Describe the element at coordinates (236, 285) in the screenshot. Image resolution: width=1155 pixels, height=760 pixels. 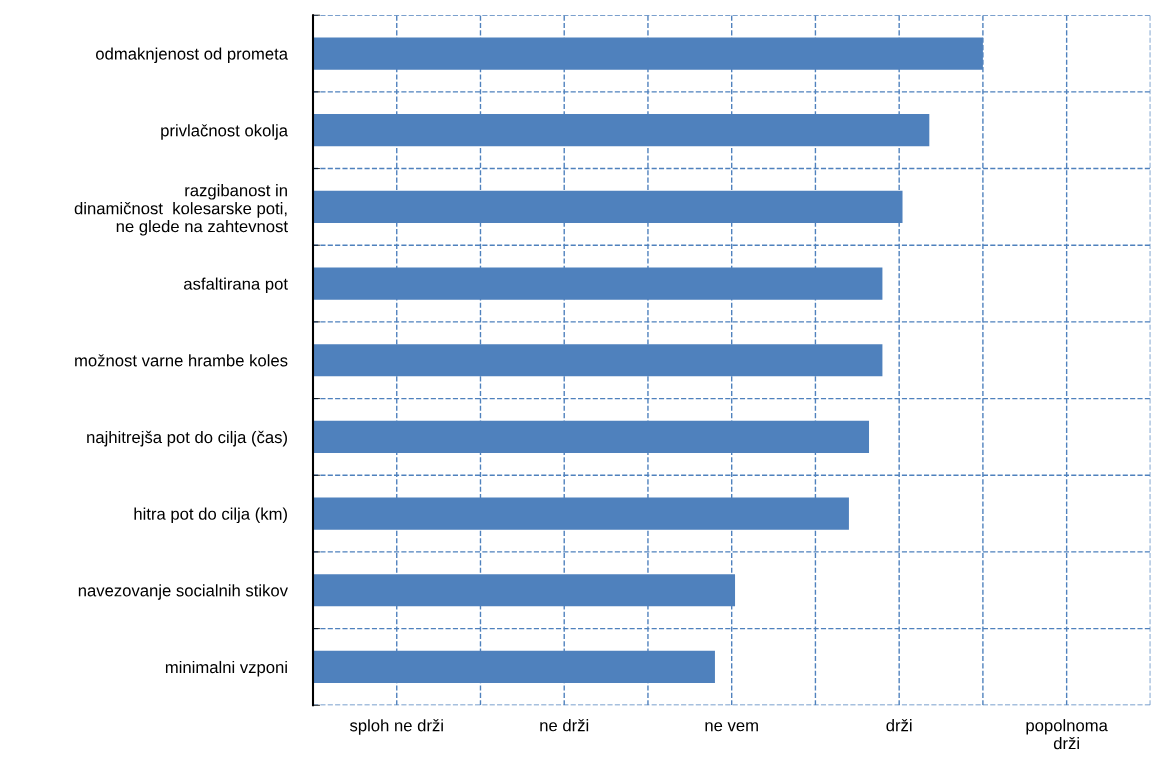
I see `y-tick-label: asfaltirana pot` at that location.